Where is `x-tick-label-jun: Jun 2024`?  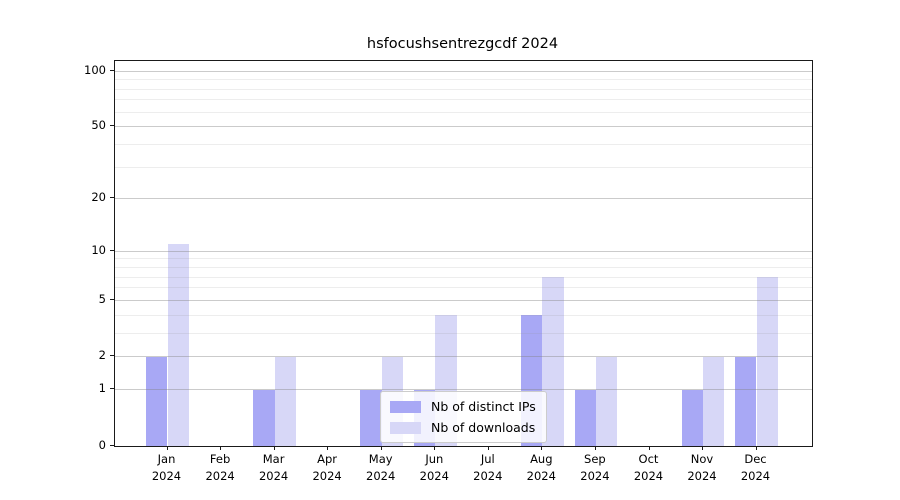
x-tick-label-jun: Jun 2024 is located at coordinates (434, 467).